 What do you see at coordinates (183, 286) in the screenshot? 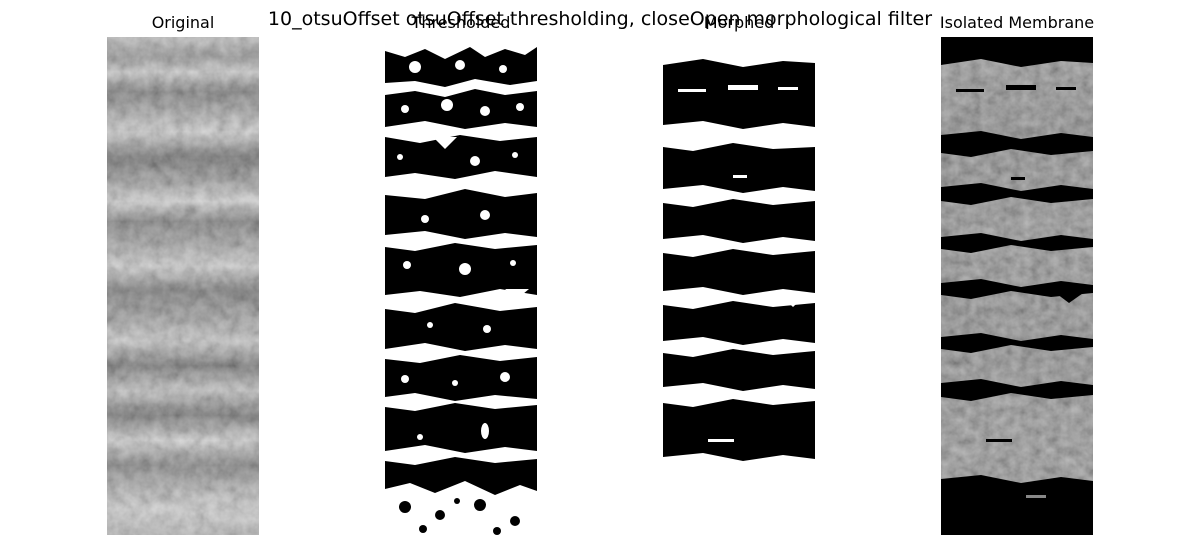
I see `original-image-panel` at bounding box center [183, 286].